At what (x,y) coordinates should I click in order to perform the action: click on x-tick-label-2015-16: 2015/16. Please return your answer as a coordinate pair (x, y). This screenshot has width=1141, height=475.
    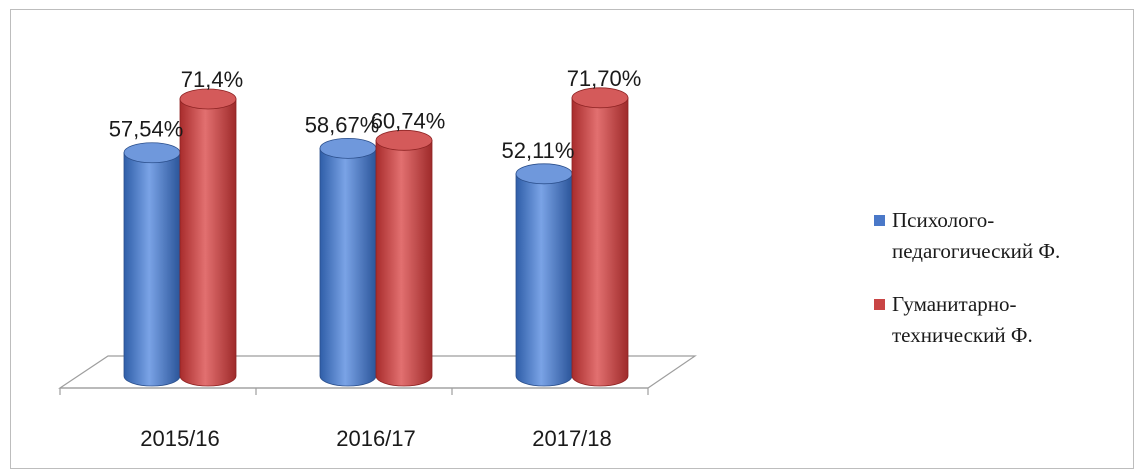
    Looking at the image, I should click on (180, 438).